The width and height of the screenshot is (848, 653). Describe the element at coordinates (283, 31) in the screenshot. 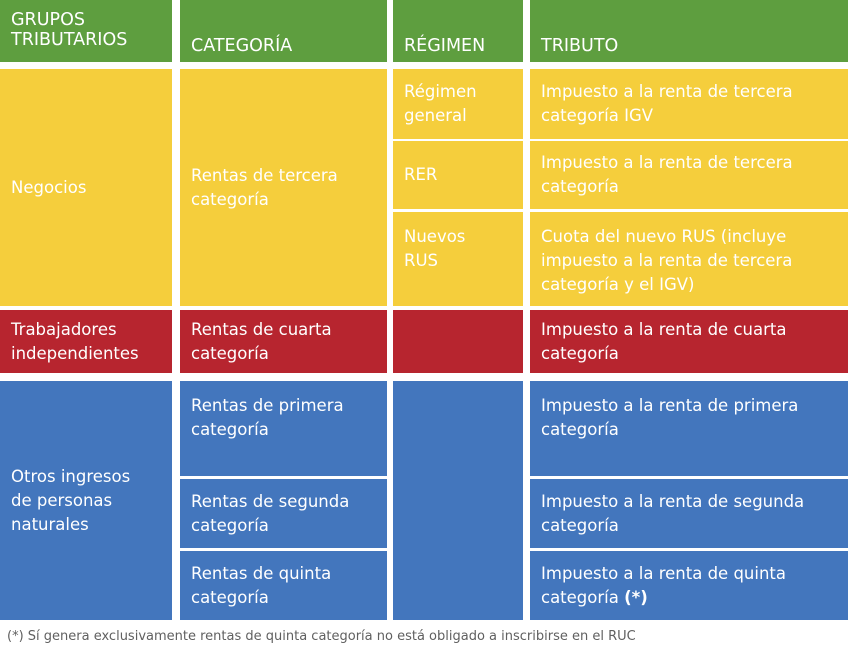

I see `header-category: CATEGORÍA` at that location.